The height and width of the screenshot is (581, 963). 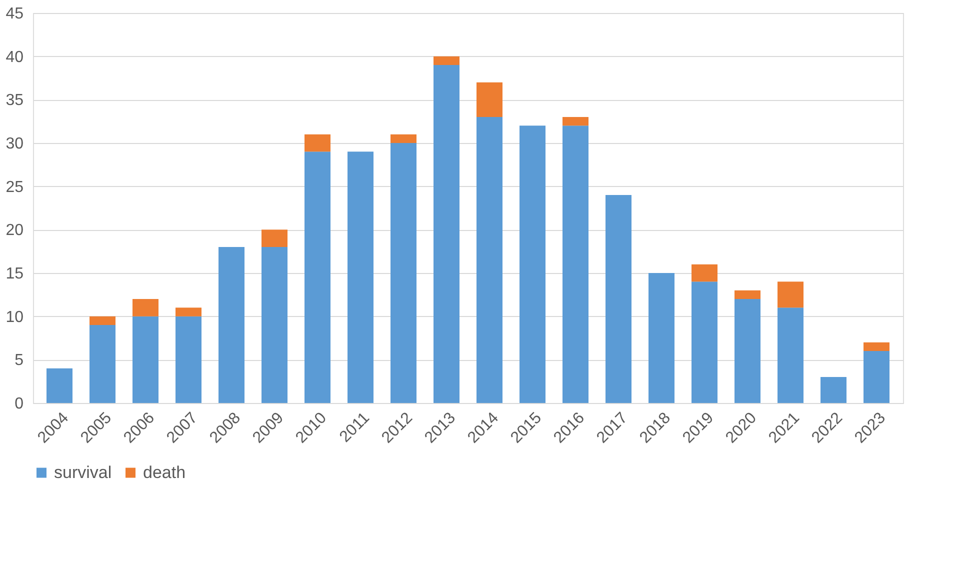 I want to click on y-tick-label: 0, so click(x=19, y=404).